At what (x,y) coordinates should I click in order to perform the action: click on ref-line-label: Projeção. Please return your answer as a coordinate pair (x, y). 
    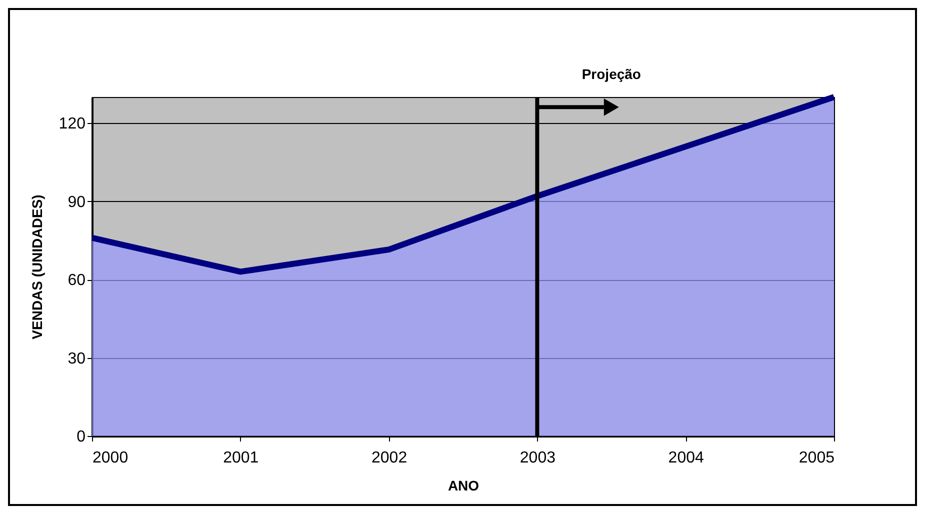
    Looking at the image, I should click on (611, 74).